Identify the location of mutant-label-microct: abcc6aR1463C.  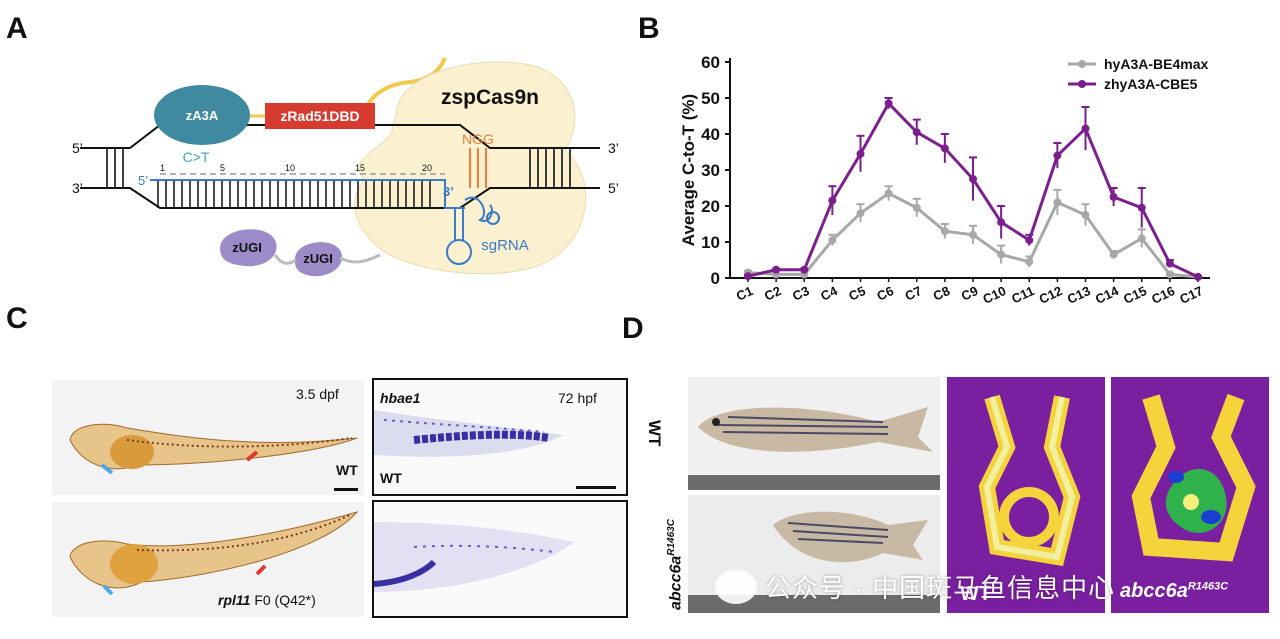
(1174, 591).